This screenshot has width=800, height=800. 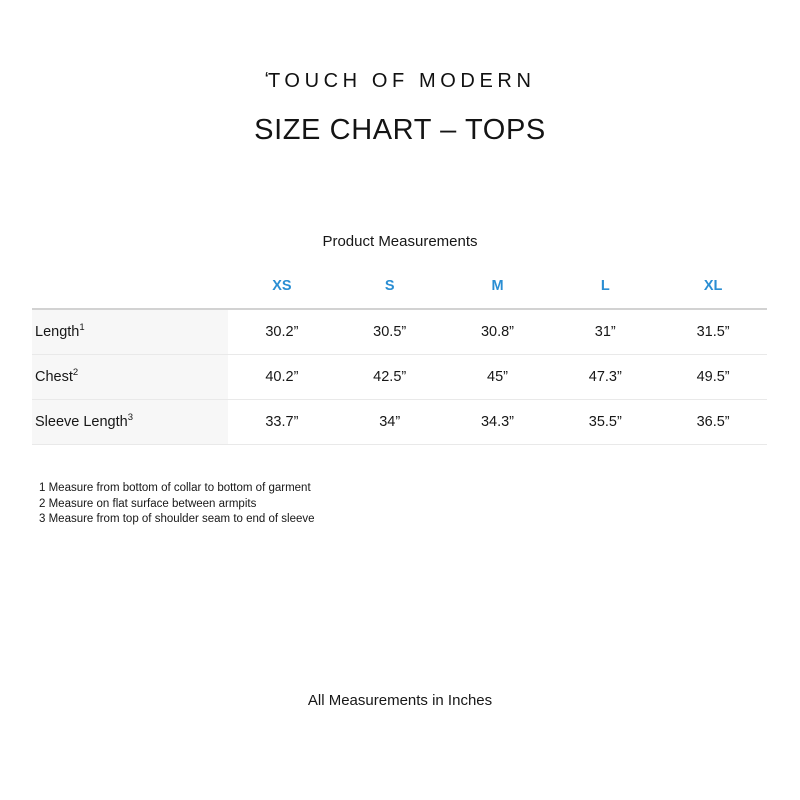 I want to click on cell-length-xl: 31.5”, so click(x=713, y=331).